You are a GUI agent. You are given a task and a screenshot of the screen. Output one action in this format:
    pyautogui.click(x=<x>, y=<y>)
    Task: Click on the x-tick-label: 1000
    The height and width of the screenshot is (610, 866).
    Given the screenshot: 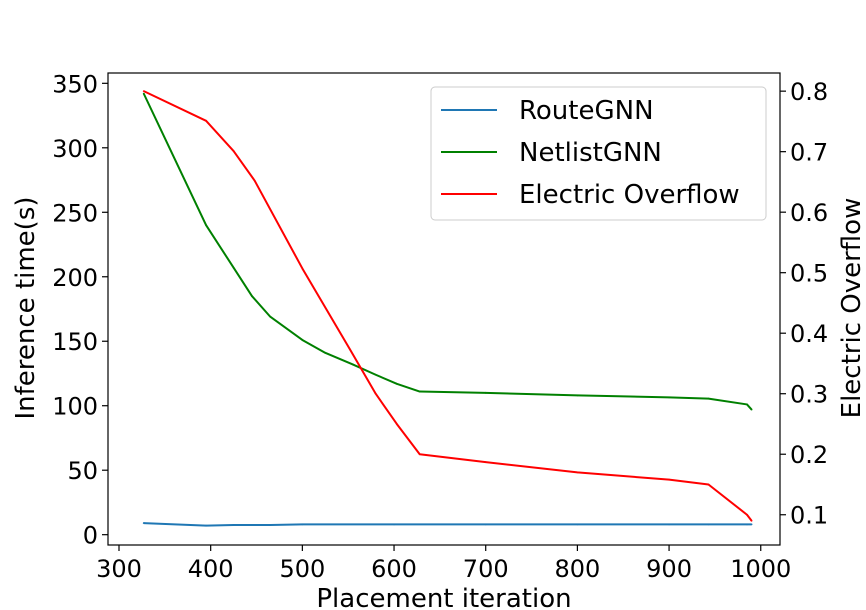 What is the action you would take?
    pyautogui.click(x=760, y=569)
    